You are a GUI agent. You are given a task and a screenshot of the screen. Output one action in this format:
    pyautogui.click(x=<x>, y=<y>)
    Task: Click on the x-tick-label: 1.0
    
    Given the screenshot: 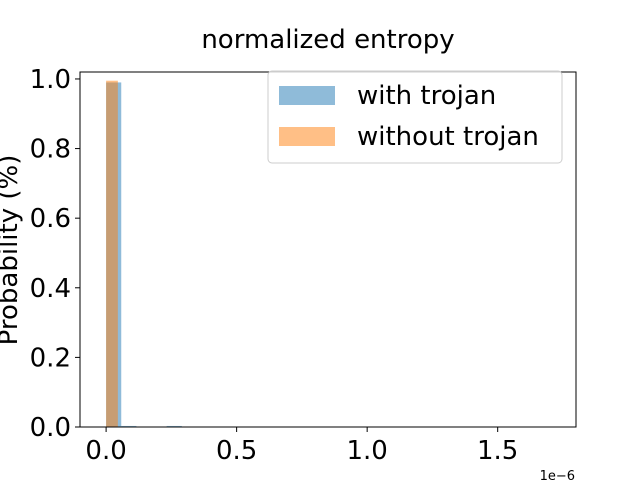 What is the action you would take?
    pyautogui.click(x=366, y=451)
    